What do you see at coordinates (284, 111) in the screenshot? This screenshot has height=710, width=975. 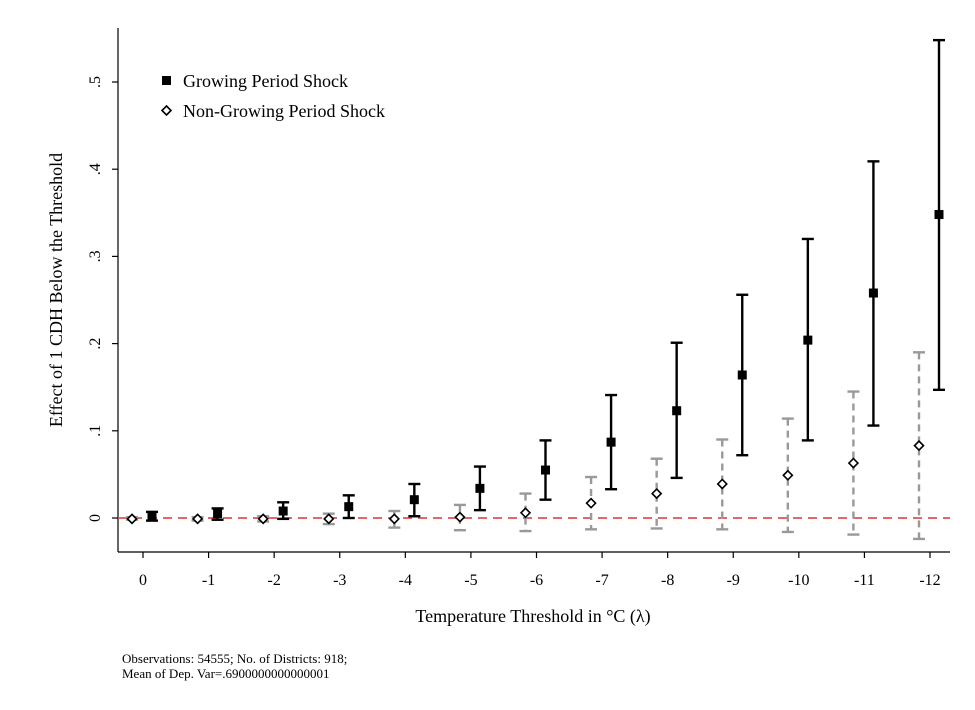 I see `legend-label-non-growing: Non-Growing Period Shock` at bounding box center [284, 111].